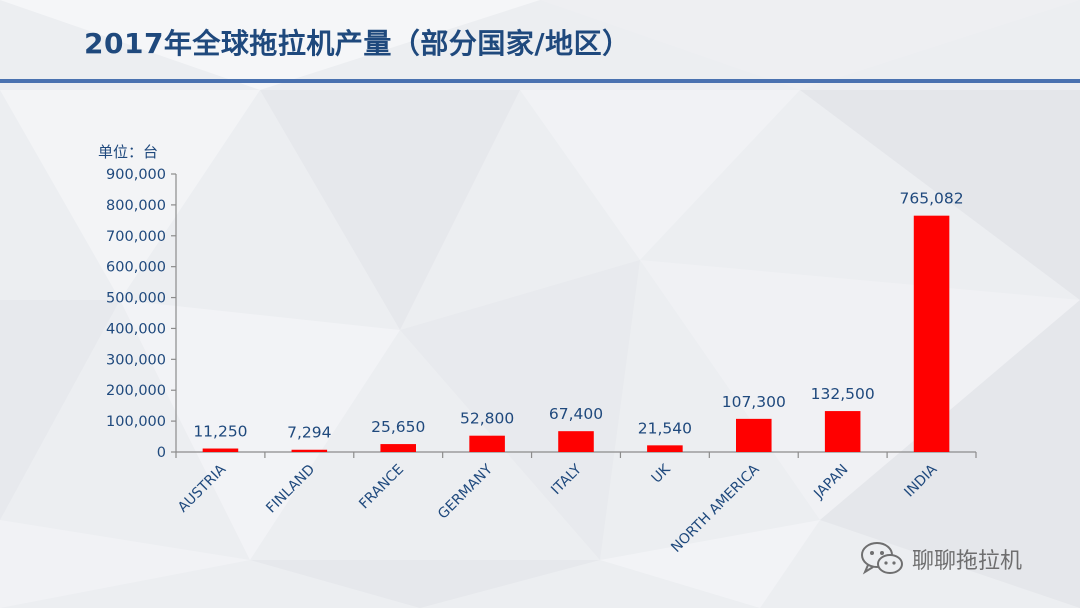 Image resolution: width=1080 pixels, height=608 pixels. I want to click on x-tick-label: ITALY, so click(566, 479).